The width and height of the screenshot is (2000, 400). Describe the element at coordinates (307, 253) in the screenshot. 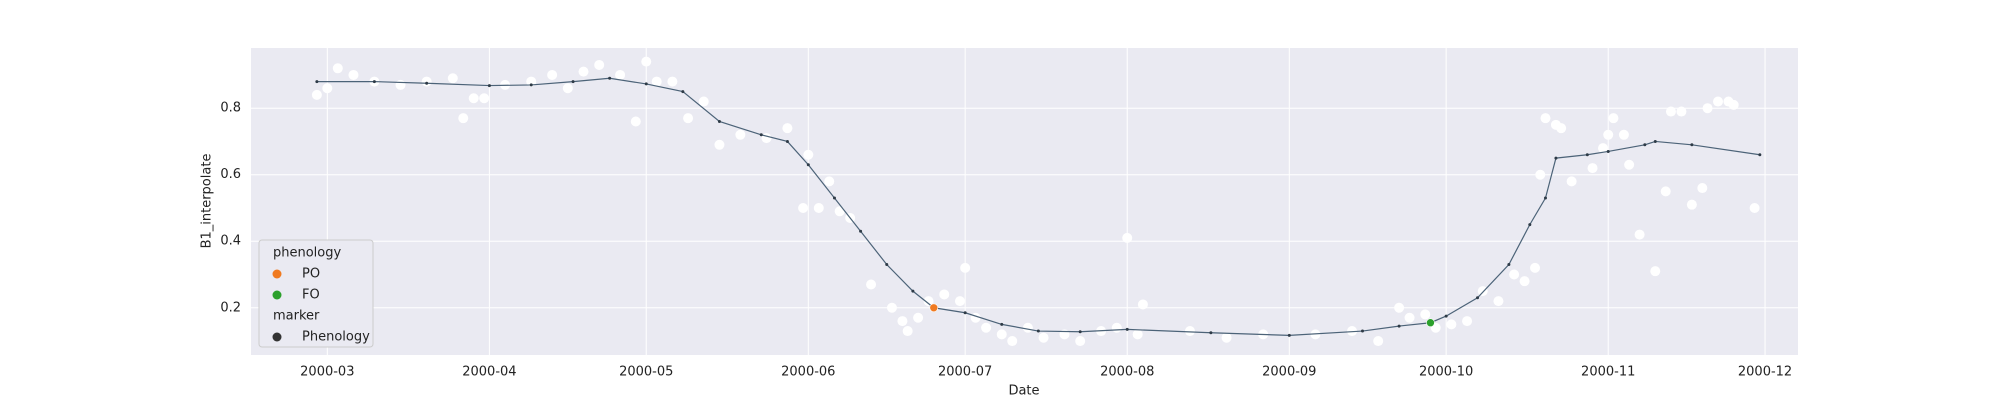

I see `legend-title: phenology` at that location.